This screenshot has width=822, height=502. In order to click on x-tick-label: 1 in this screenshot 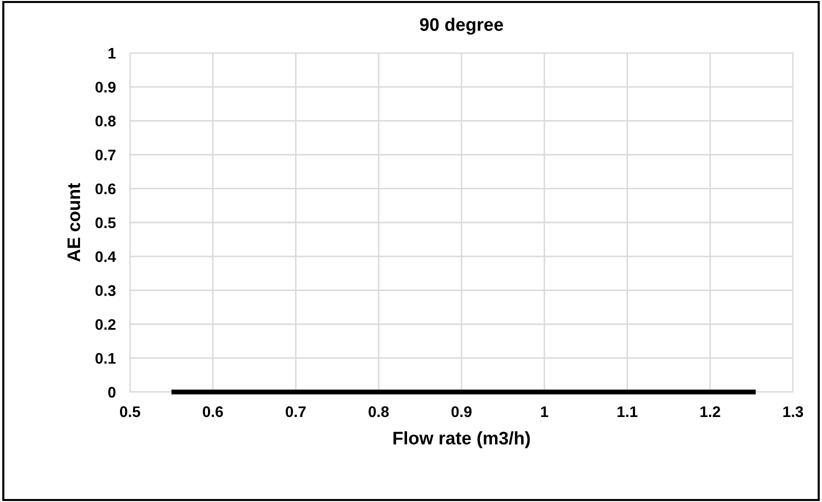, I will do `click(544, 411)`.